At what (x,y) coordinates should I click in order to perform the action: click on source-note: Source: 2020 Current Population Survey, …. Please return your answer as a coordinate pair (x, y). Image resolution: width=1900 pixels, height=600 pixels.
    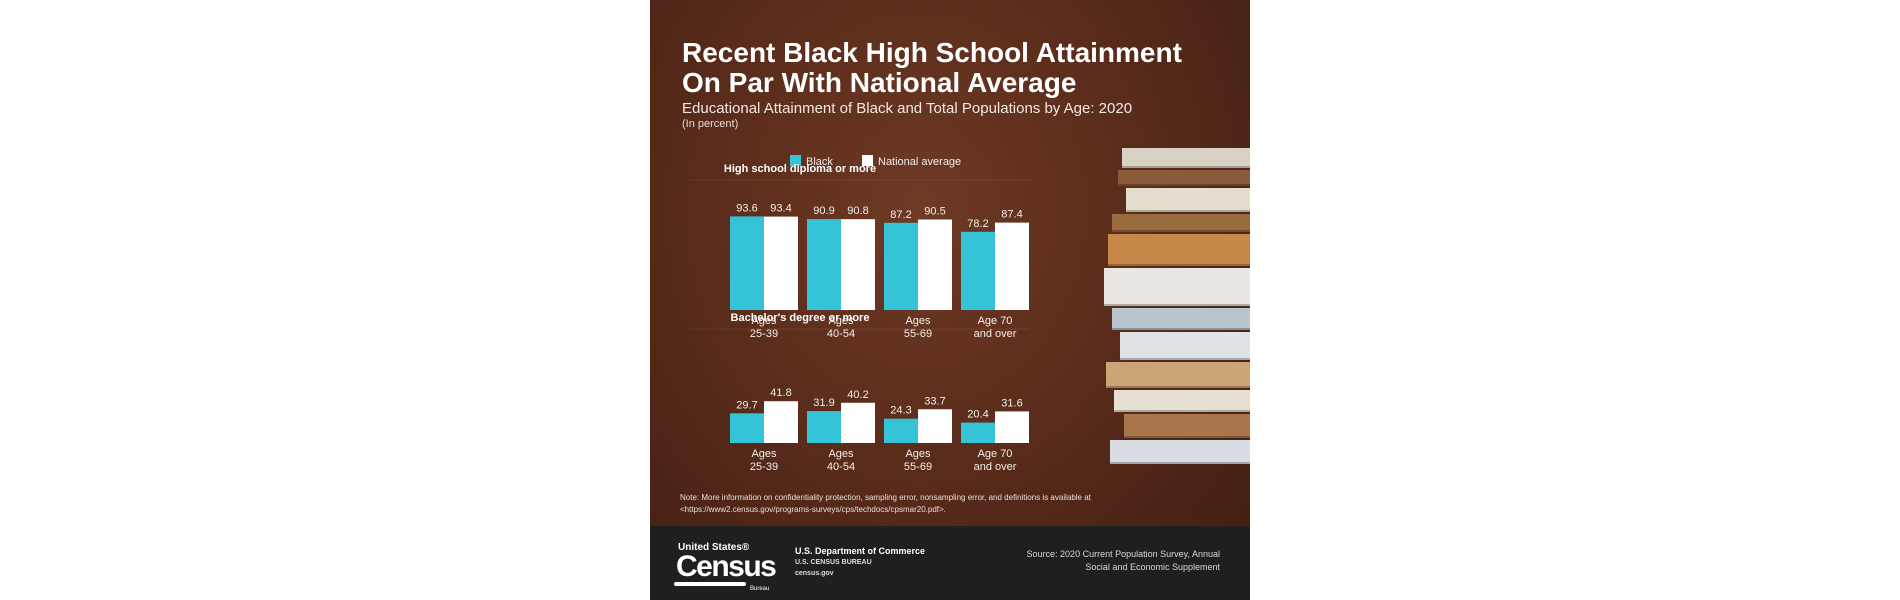
    Looking at the image, I should click on (1123, 560).